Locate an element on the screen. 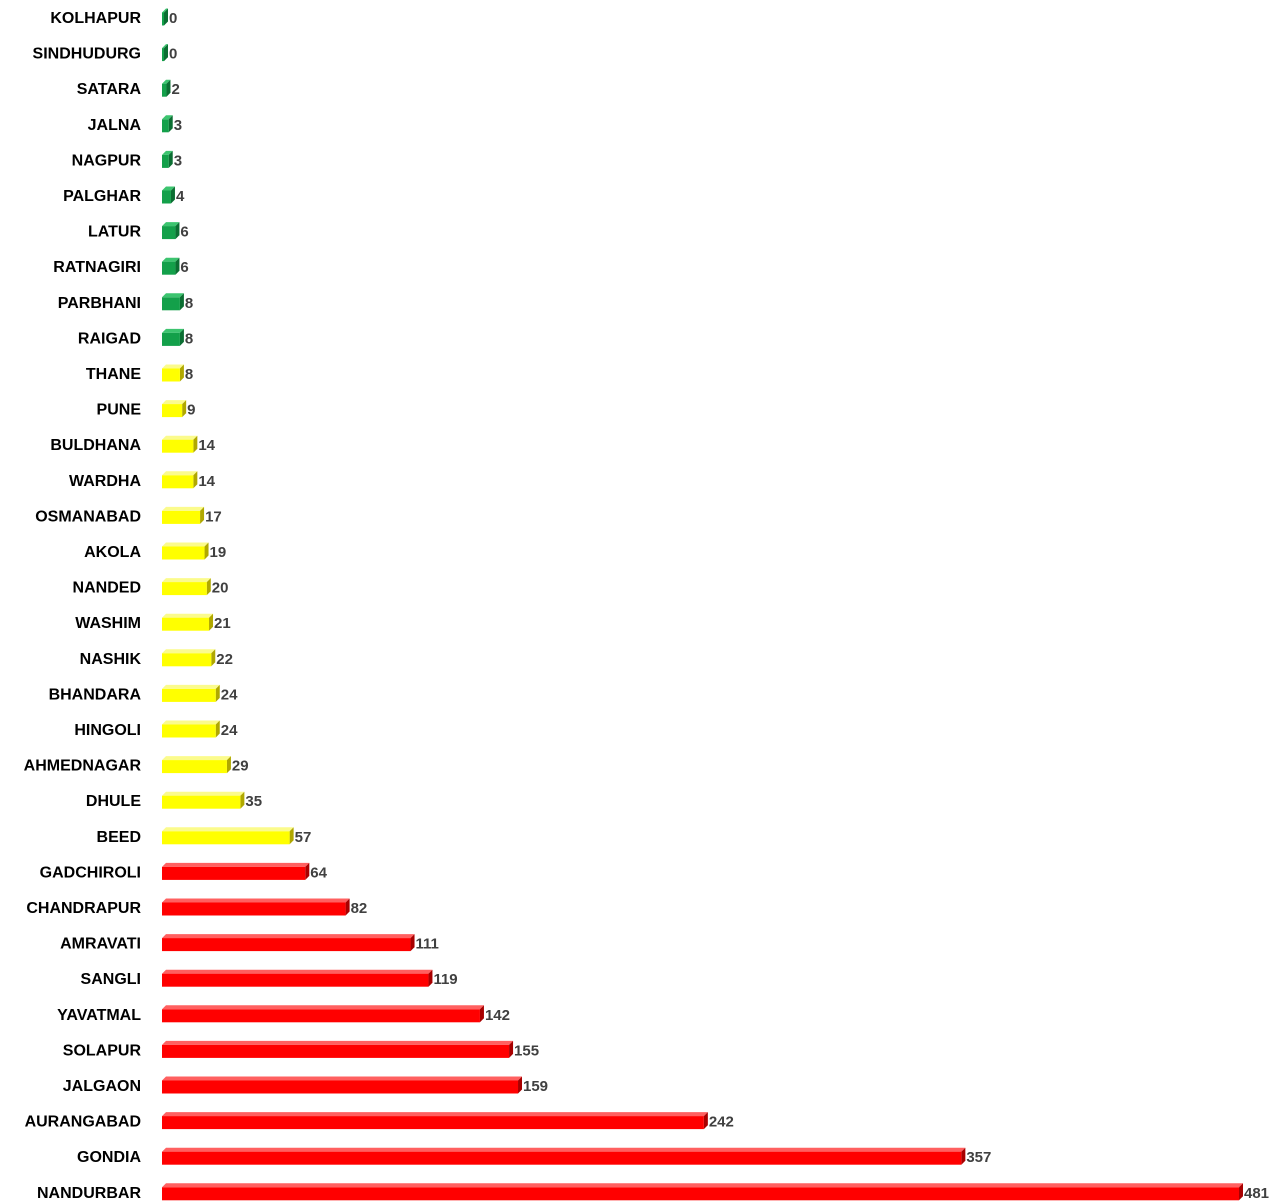  bar-dhule is located at coordinates (203, 800).